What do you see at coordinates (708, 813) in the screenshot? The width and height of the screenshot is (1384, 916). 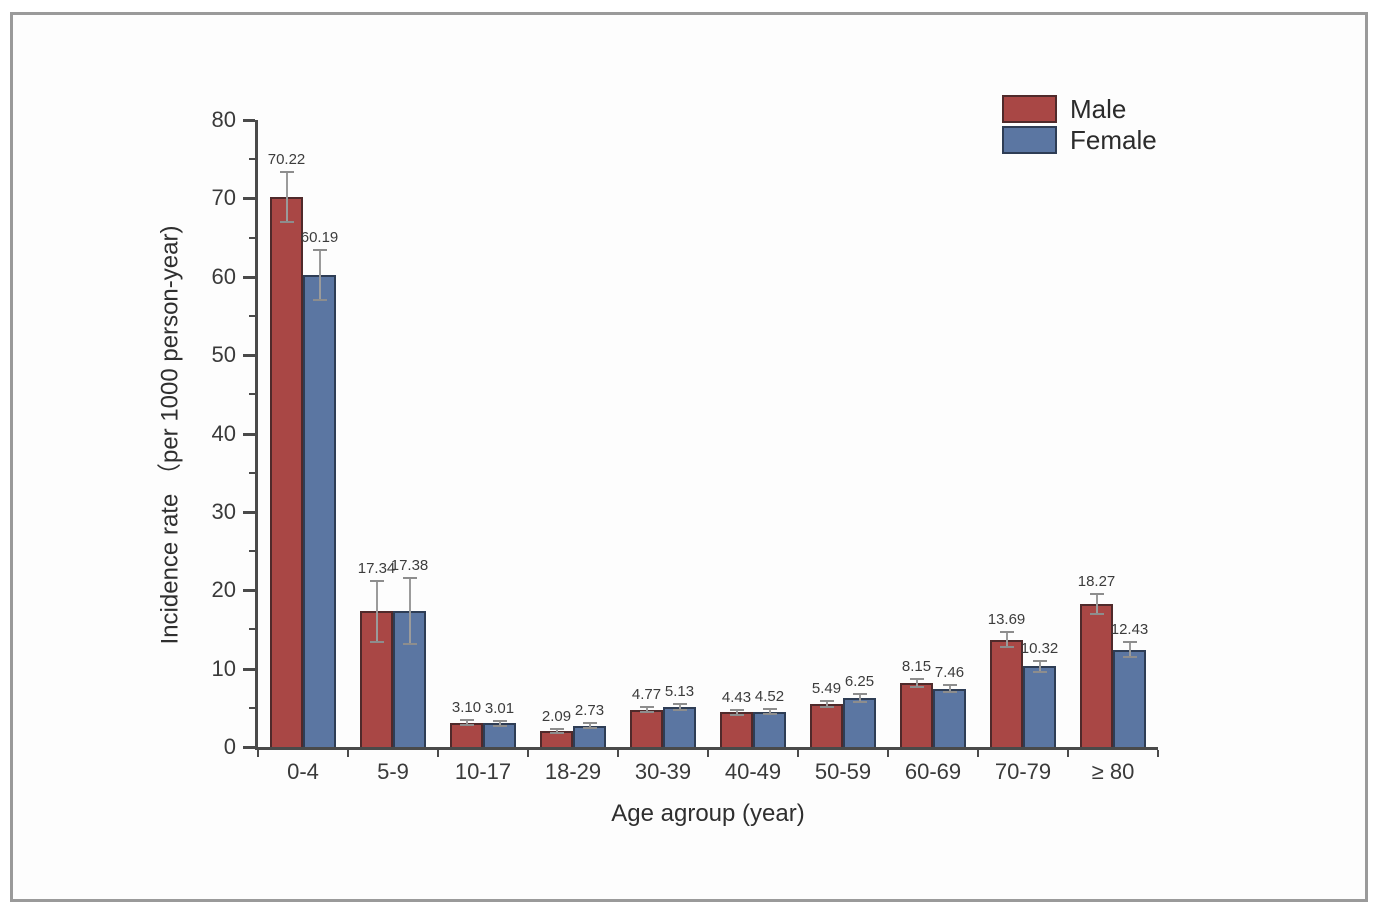 I see `x-axis-title: Age agroup (year)` at bounding box center [708, 813].